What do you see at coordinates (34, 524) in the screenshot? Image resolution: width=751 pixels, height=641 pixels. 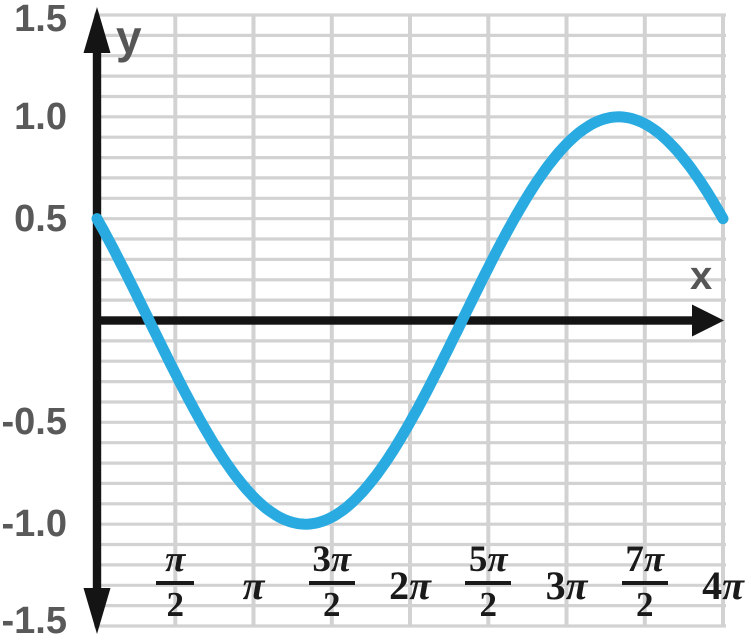 I see `y-tick-label: -1.0` at bounding box center [34, 524].